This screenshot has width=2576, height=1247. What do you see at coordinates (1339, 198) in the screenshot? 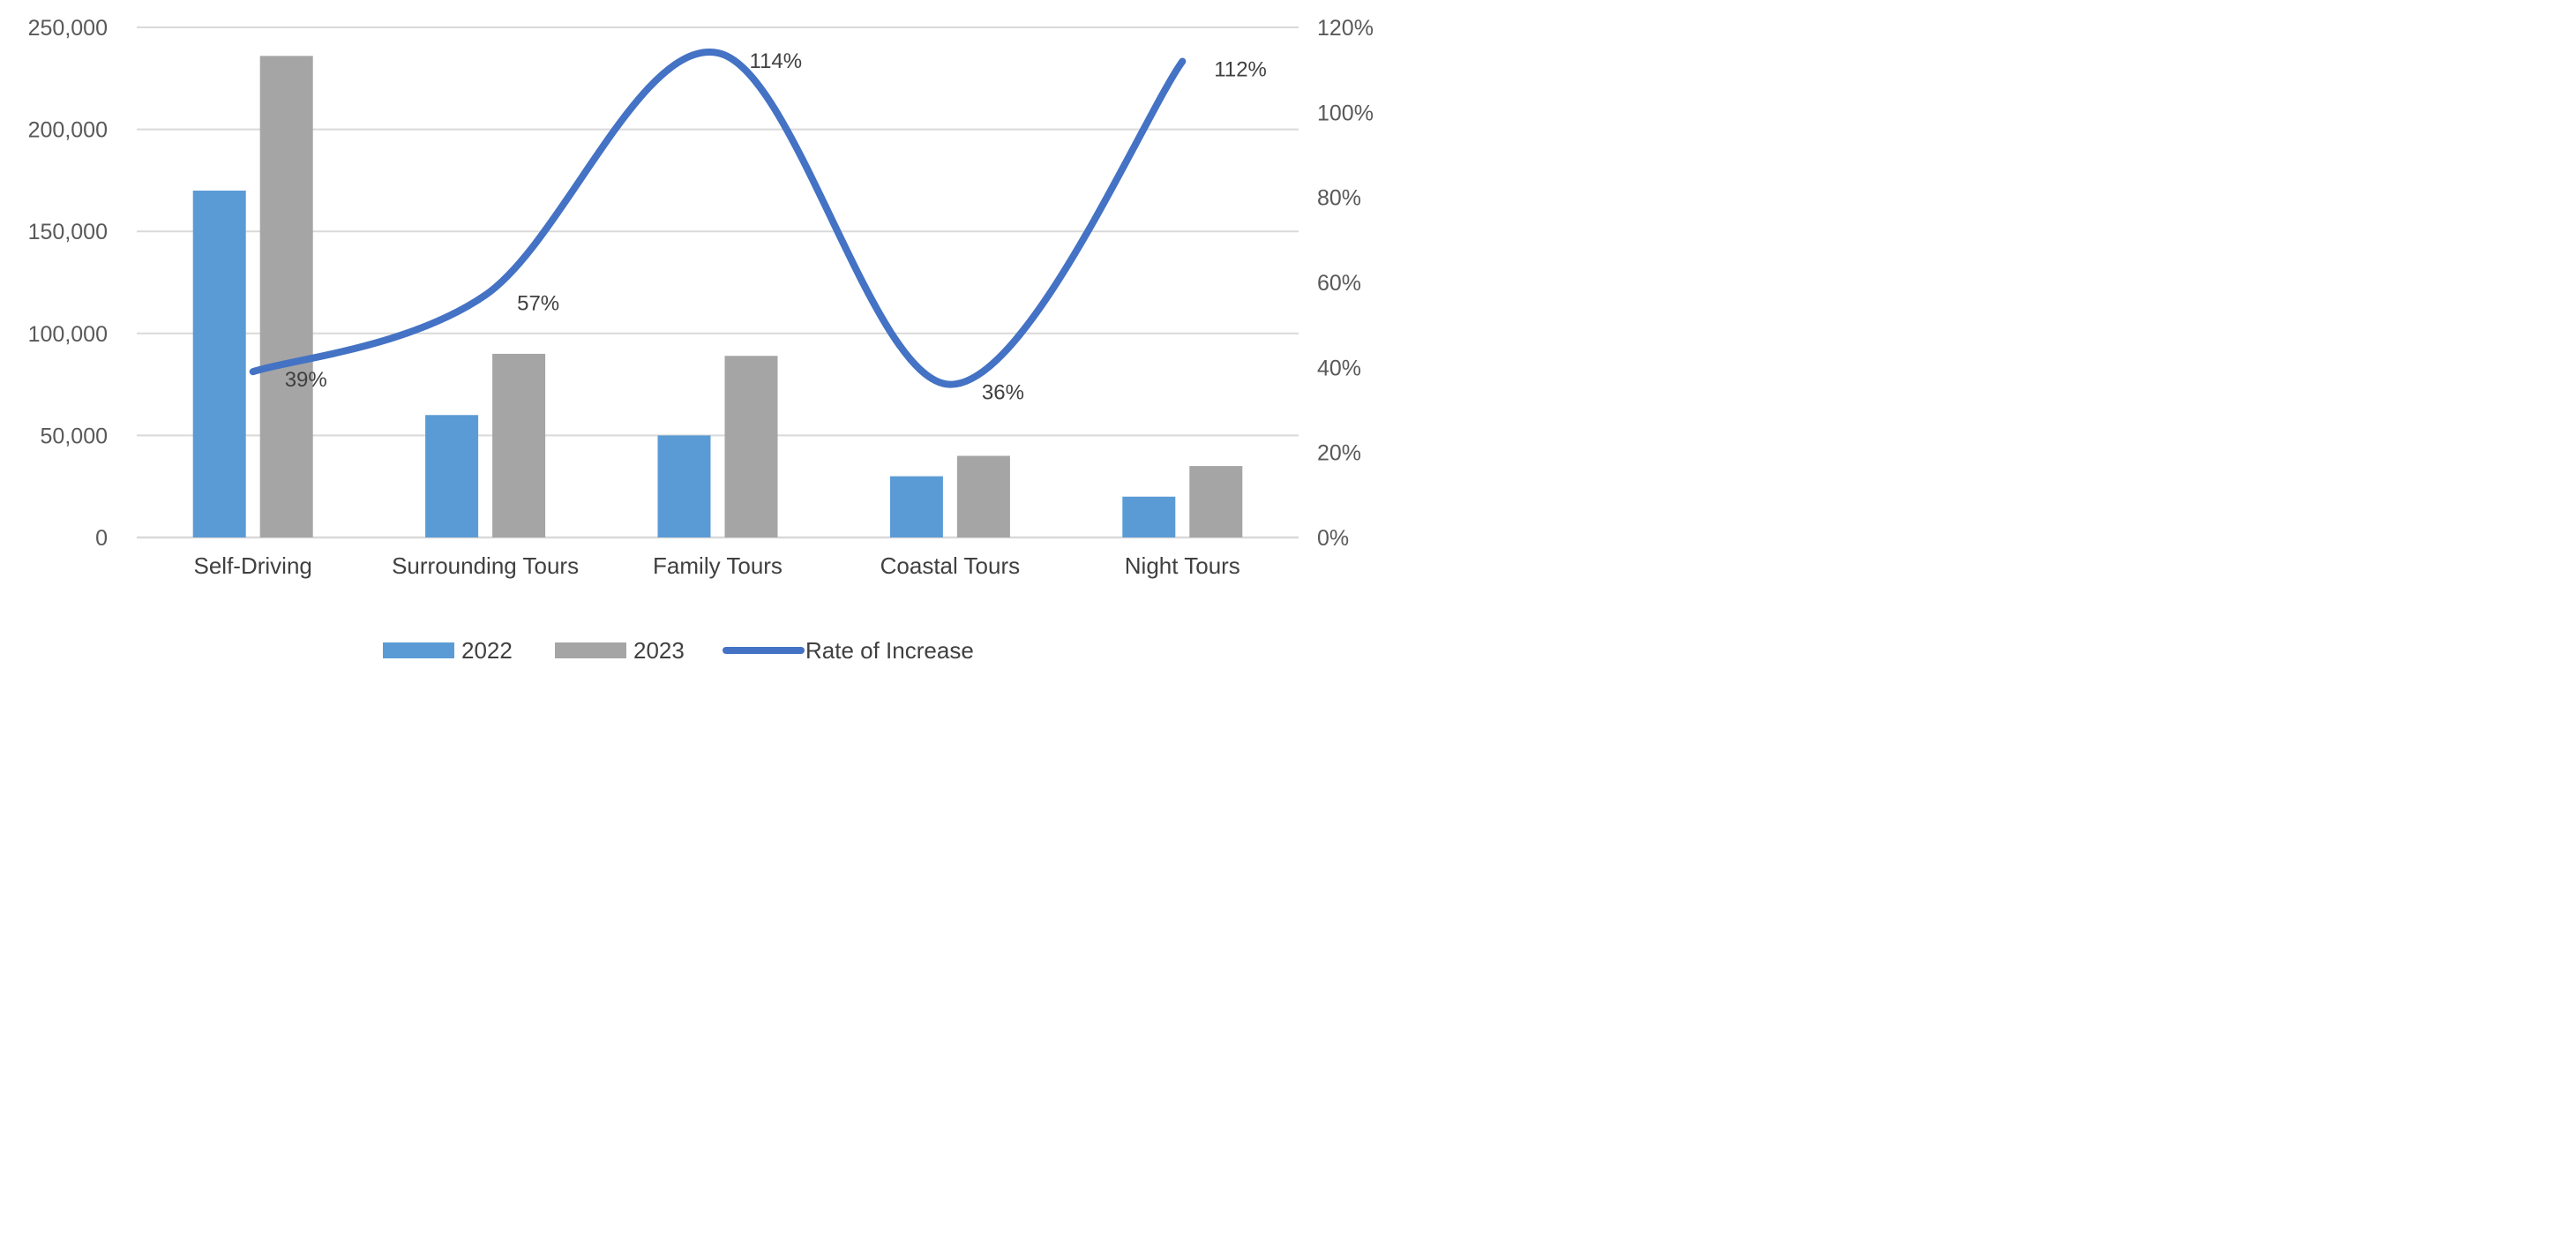
I see `right-axis-tick-label: 80%` at bounding box center [1339, 198].